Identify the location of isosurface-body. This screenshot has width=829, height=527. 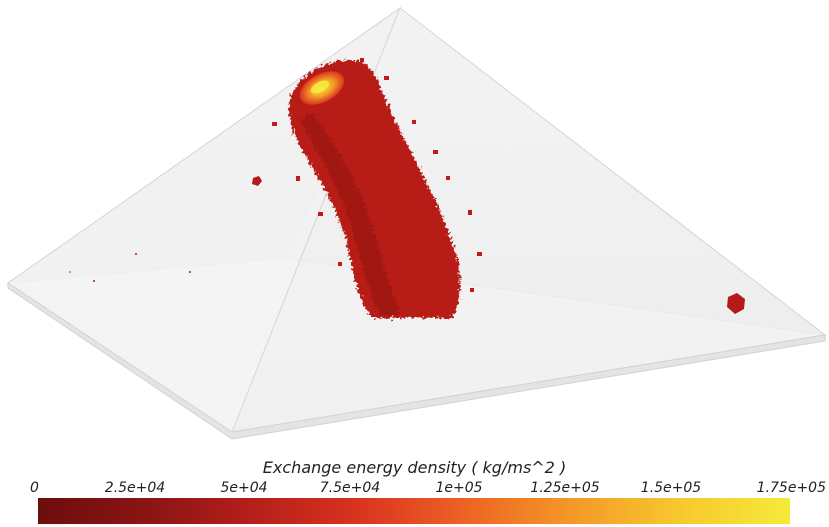
(374, 189).